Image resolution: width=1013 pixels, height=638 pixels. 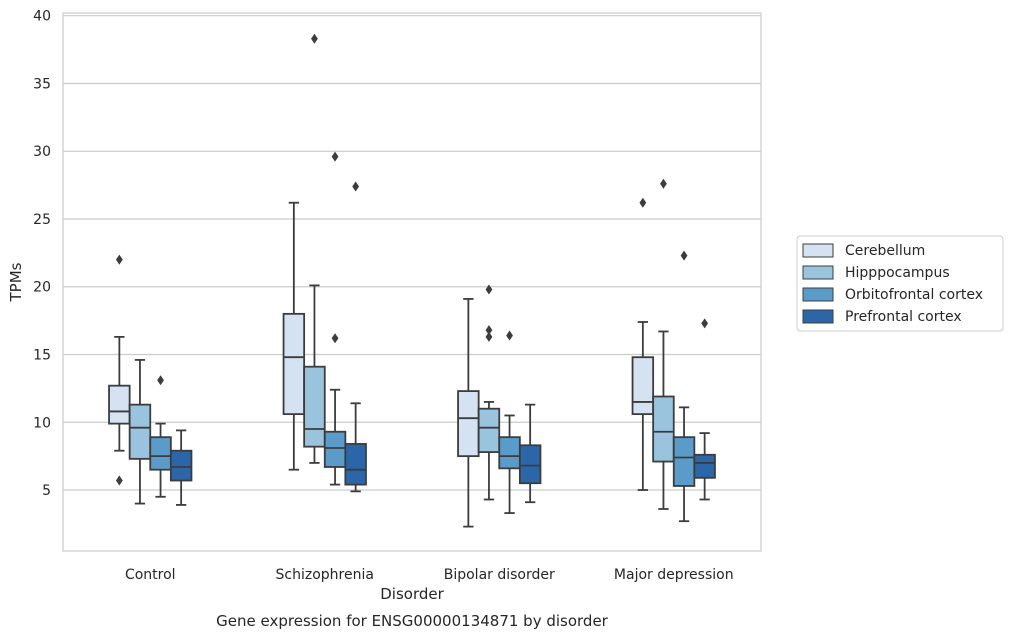 I want to click on x-tick-label: Control, so click(x=150, y=575).